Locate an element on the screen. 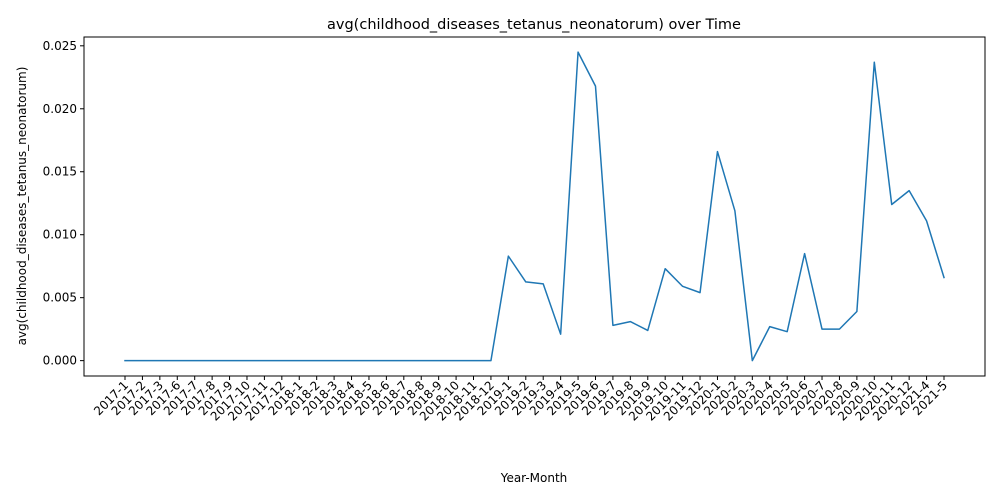  y-tick-label: 0.025 is located at coordinates (60, 46).